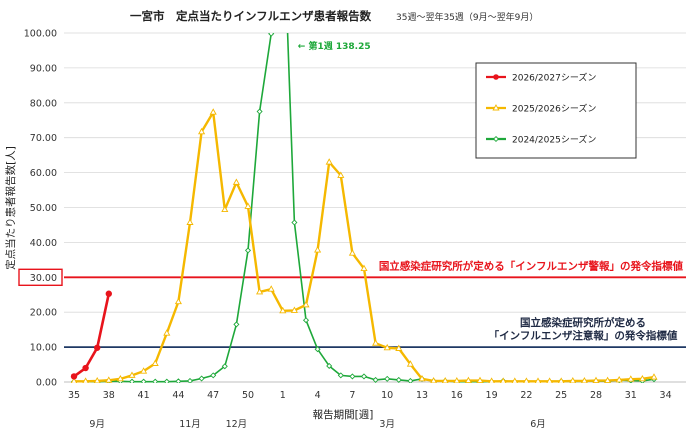  Describe the element at coordinates (283, 395) in the screenshot. I see `x-tick-label: 1` at that location.